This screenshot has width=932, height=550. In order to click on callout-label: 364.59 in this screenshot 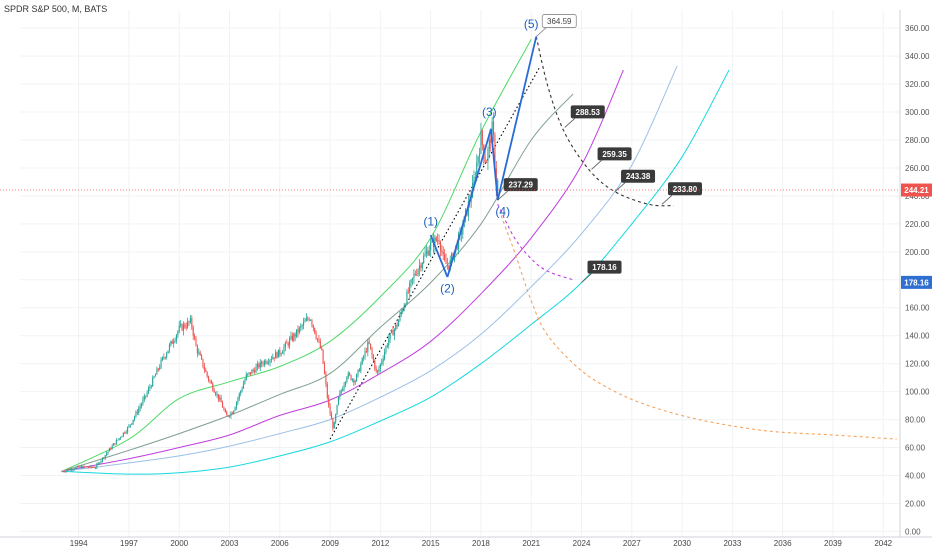, I will do `click(559, 21)`.